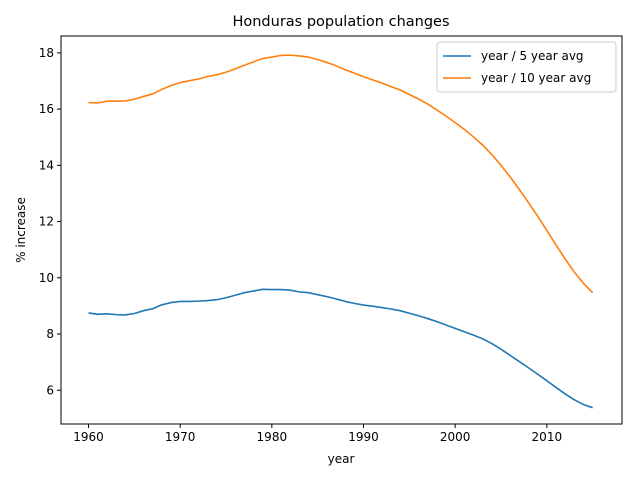  Describe the element at coordinates (88, 437) in the screenshot. I see `x-tick-label: 1960` at that location.